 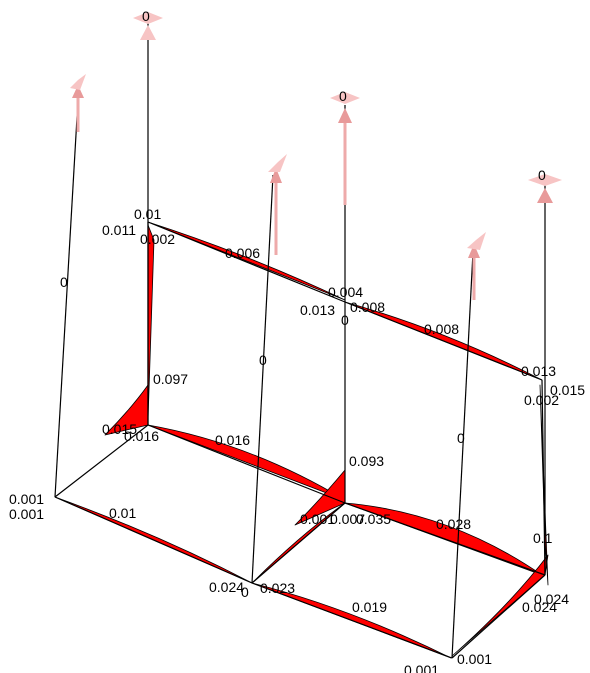 I want to click on label-mid-base-2: 0.007, so click(x=347, y=519).